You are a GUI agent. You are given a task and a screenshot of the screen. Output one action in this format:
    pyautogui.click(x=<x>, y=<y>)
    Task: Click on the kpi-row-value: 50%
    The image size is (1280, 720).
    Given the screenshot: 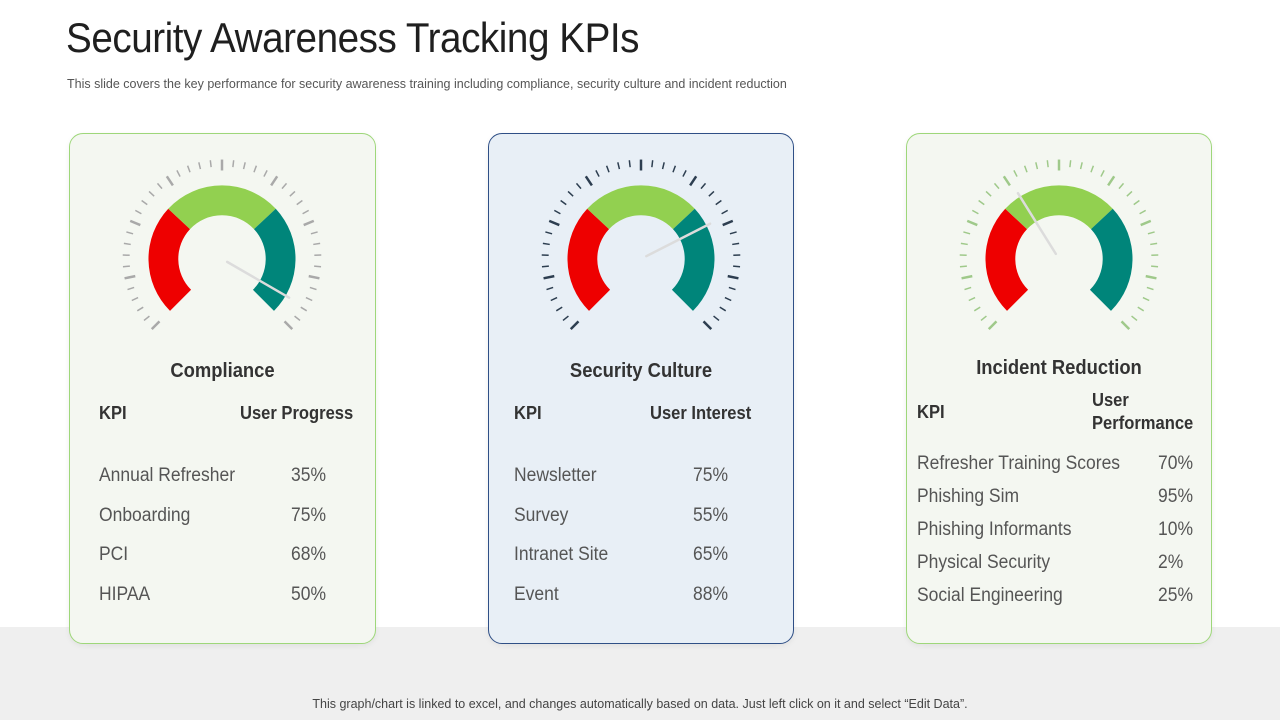 What is the action you would take?
    pyautogui.click(x=308, y=594)
    